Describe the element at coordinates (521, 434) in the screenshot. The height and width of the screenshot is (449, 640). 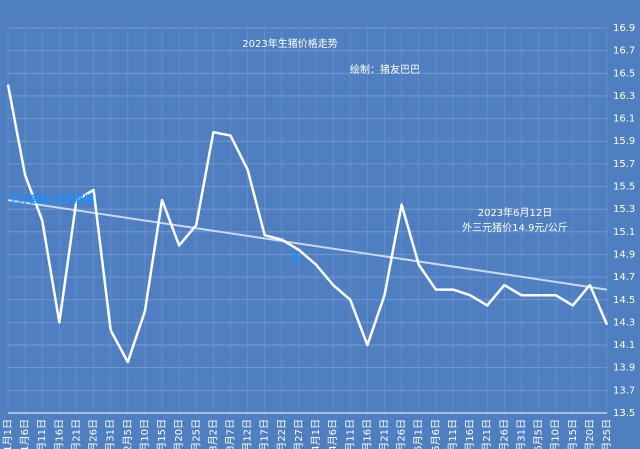
I see `x-tick-label: 5月31日` at that location.